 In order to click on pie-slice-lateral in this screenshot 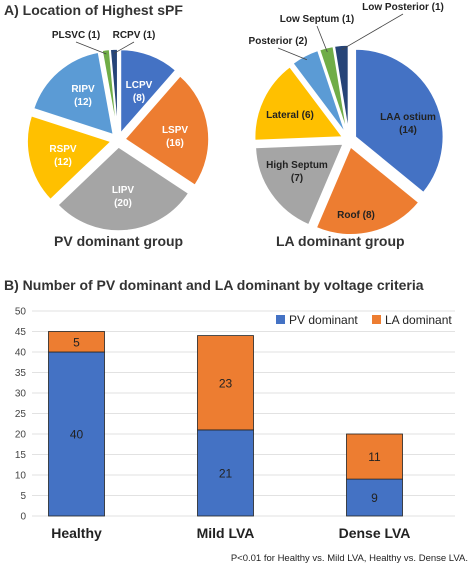, I will do `click(299, 103)`.